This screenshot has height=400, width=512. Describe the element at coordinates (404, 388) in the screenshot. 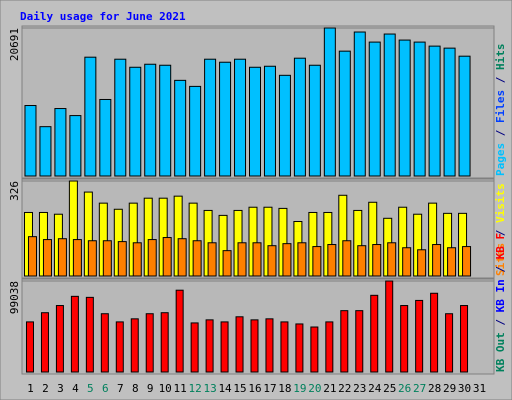

I see `x-tick-label: 26` at that location.